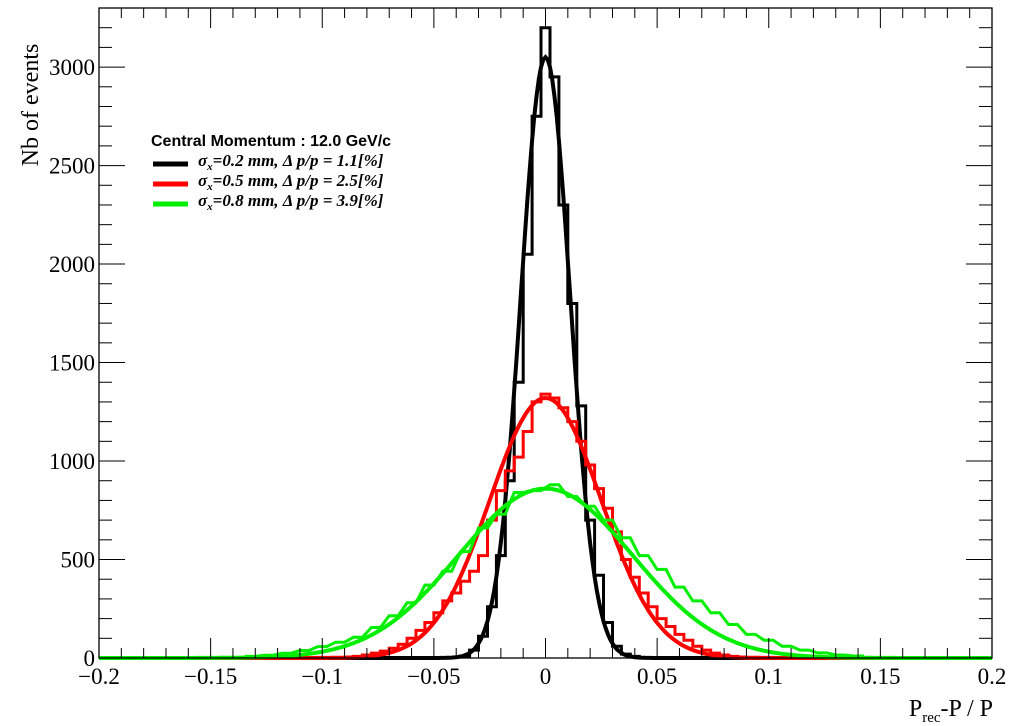  I want to click on legend-entry-text: =0.8 mm, Δ p/p = 3.9[%], so click(298, 200).